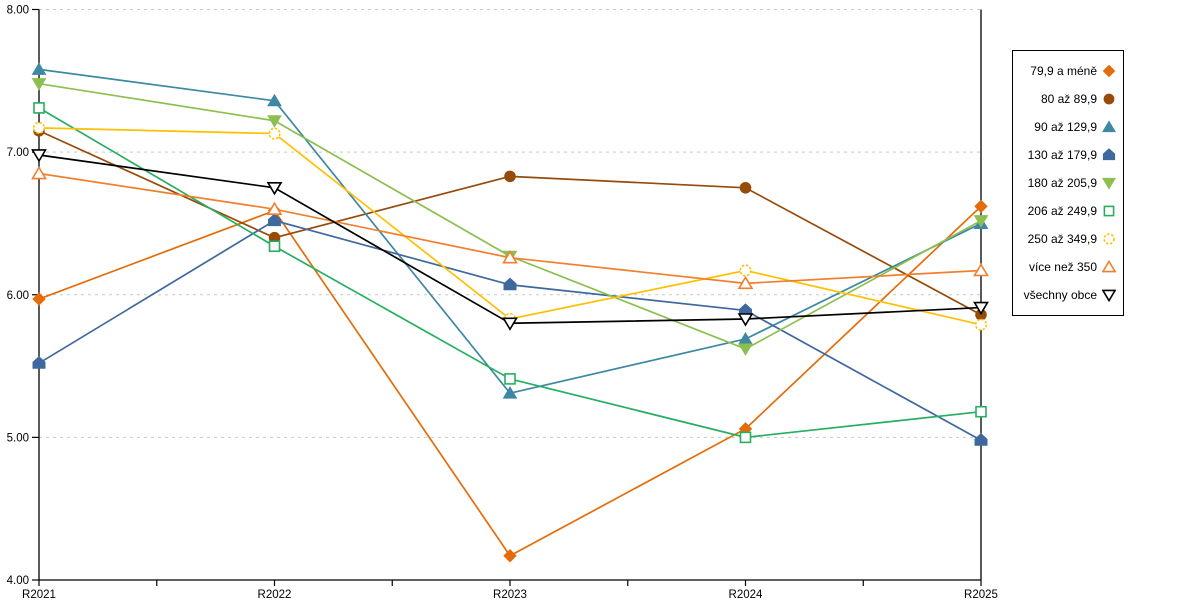  What do you see at coordinates (1062, 183) in the screenshot?
I see `legend-label: 180 až 205,9` at bounding box center [1062, 183].